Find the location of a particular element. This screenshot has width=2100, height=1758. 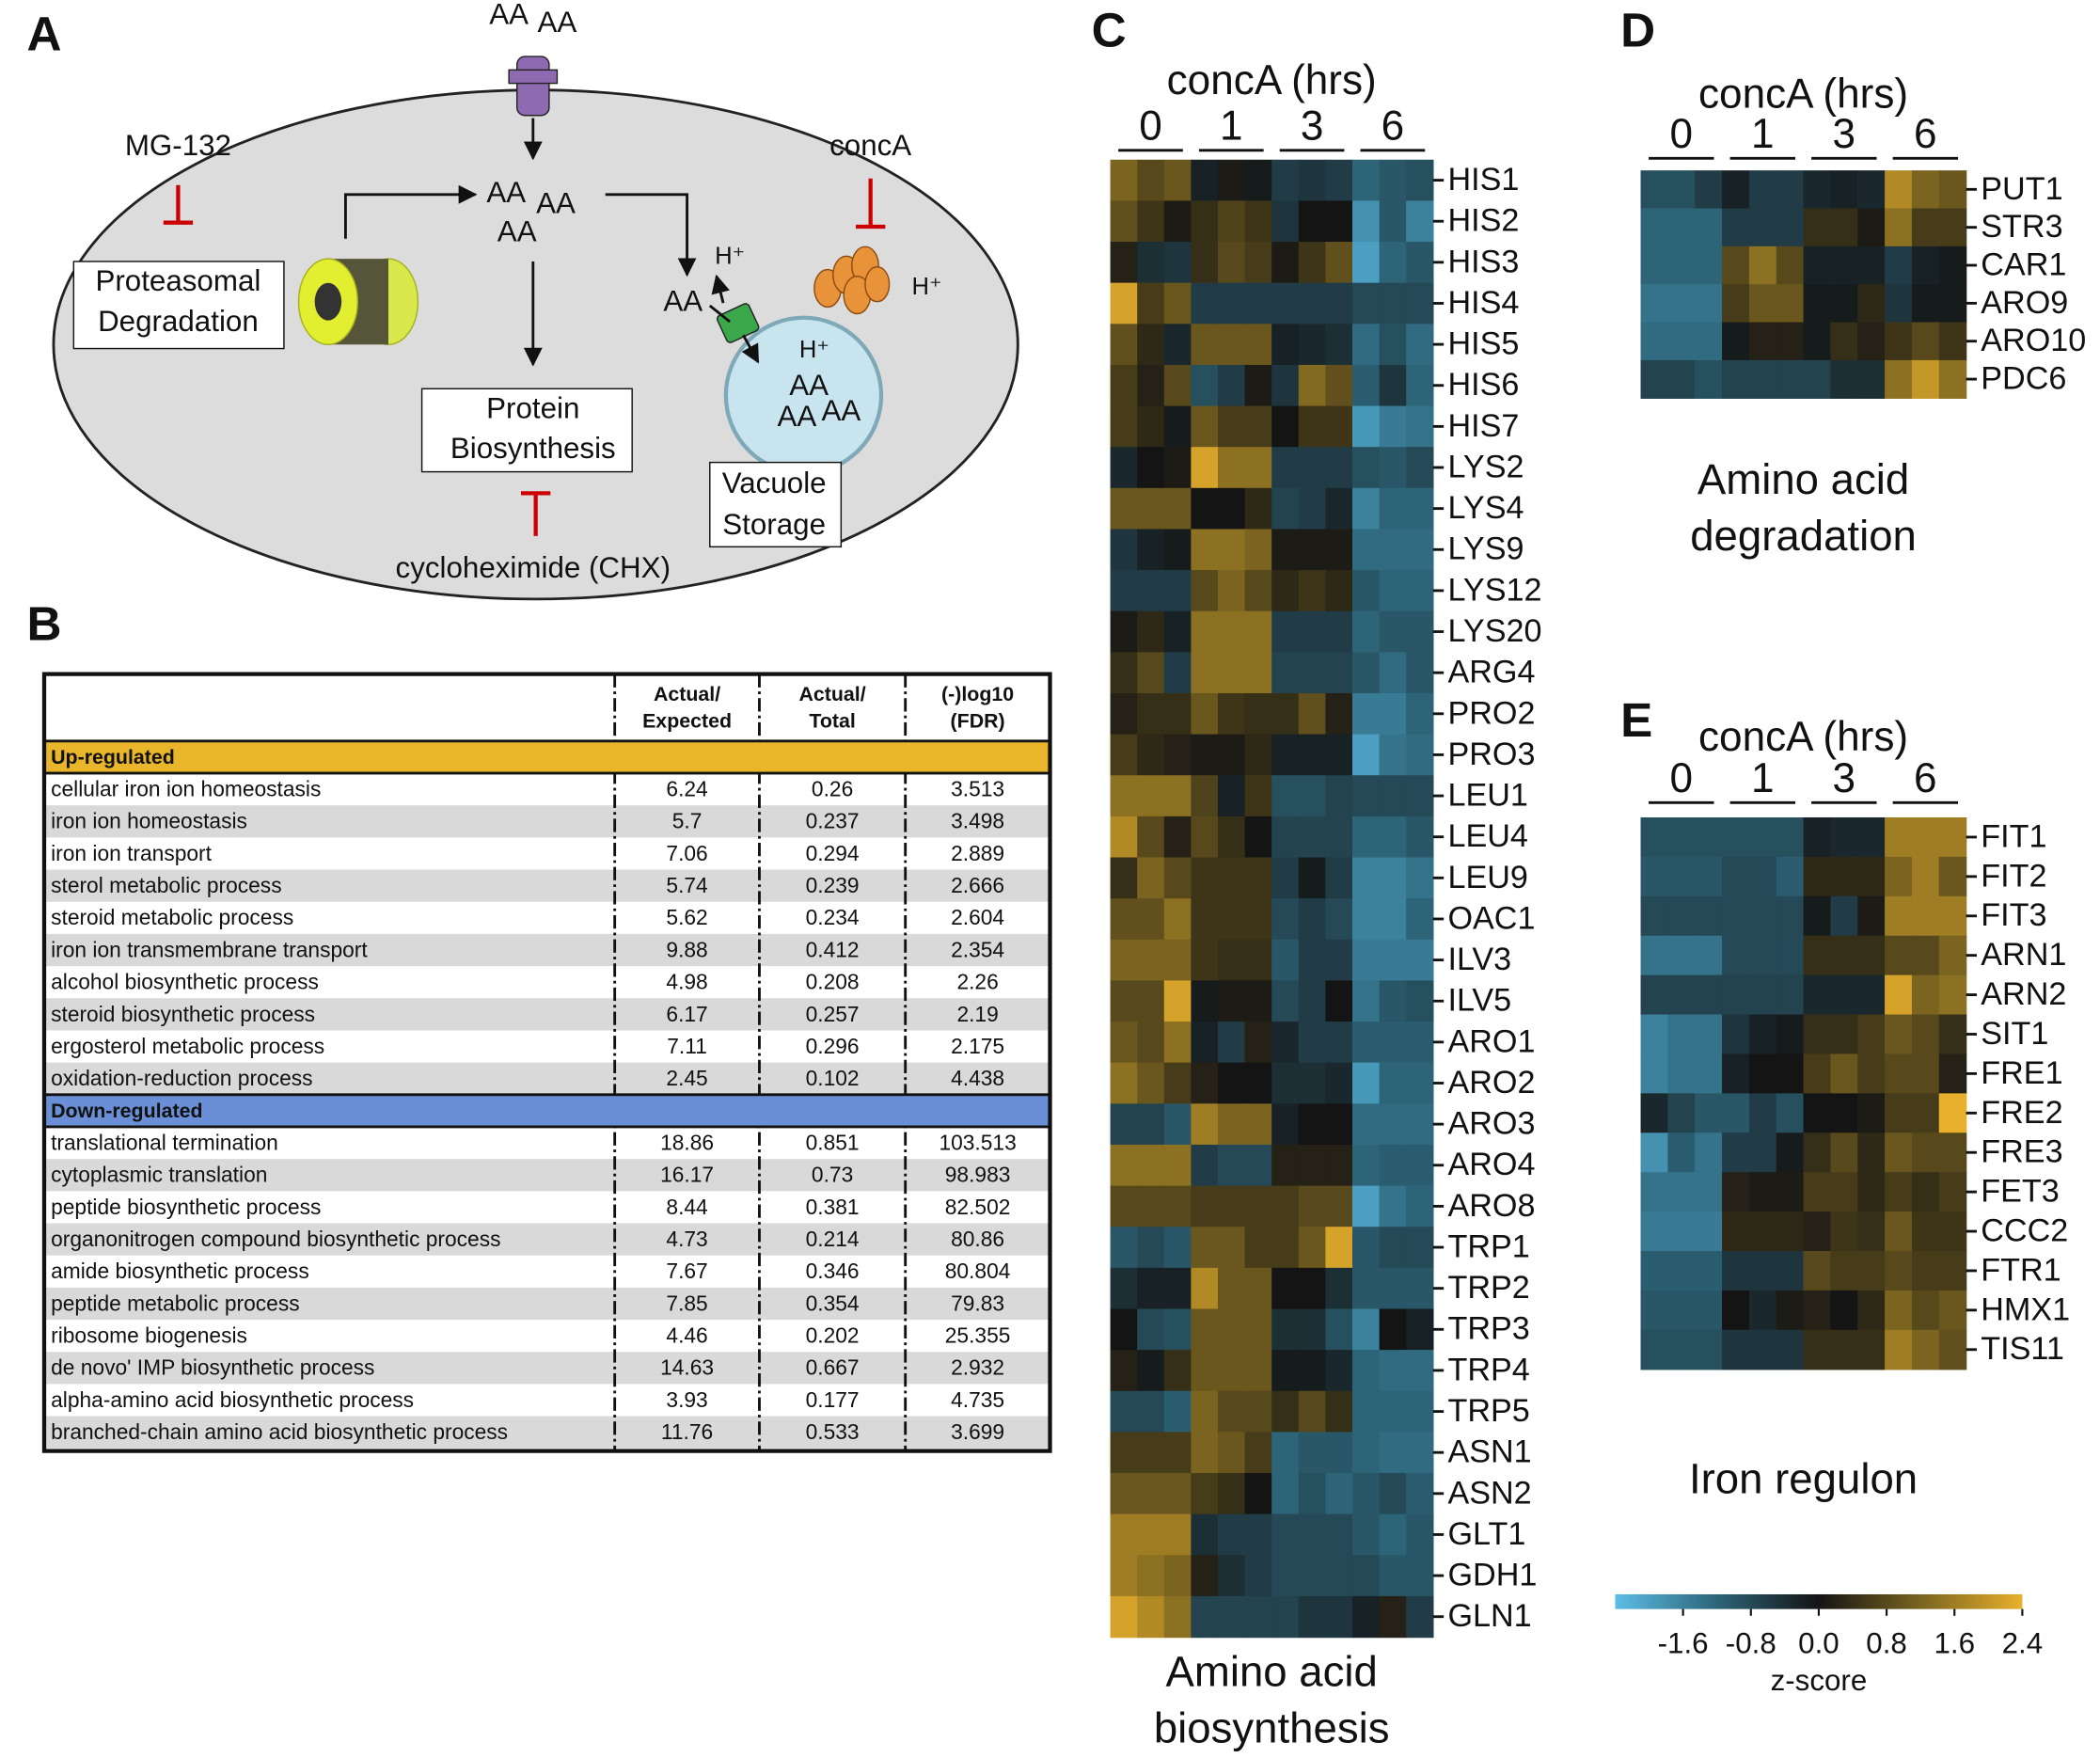

heatmap-caption: Iron regulon is located at coordinates (1803, 1478).